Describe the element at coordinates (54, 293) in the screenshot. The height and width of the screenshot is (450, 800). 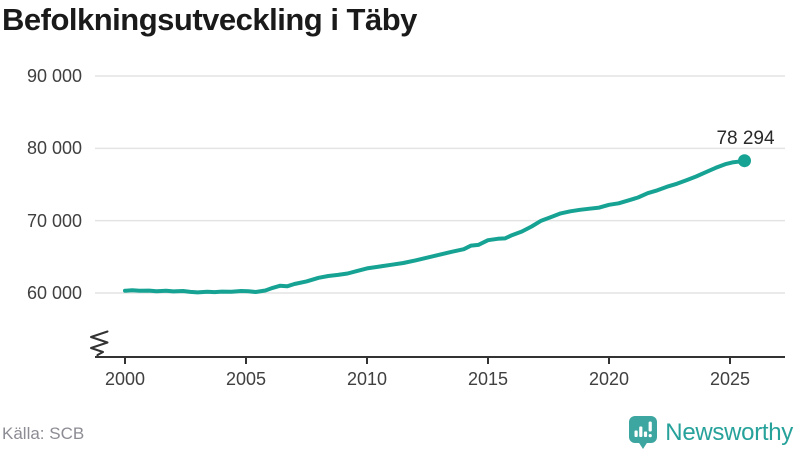
I see `y-tick-label: 60 000` at that location.